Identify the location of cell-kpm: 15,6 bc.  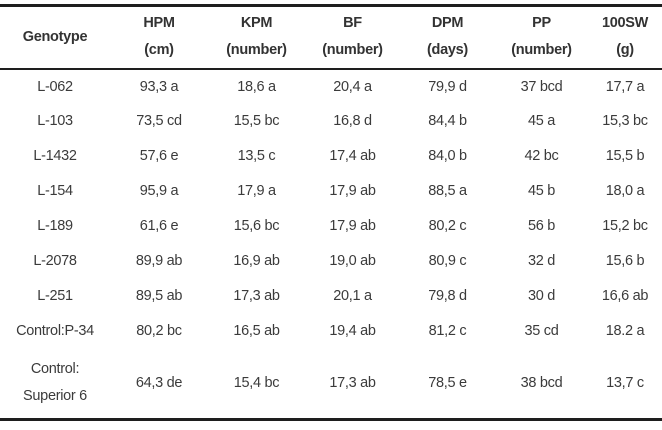
(256, 226).